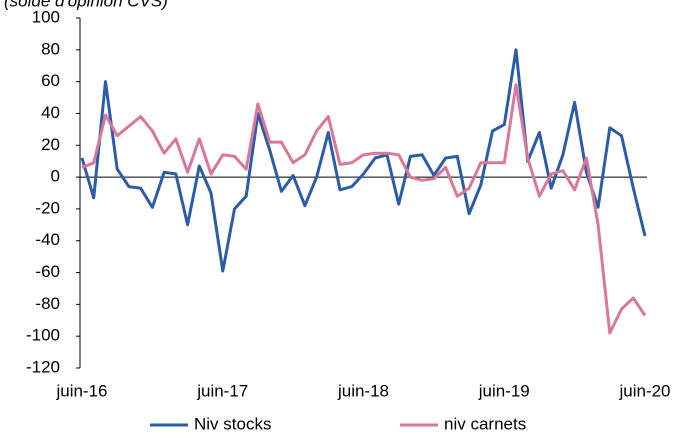 Image resolution: width=693 pixels, height=439 pixels. I want to click on legend-label: niv carnets, so click(485, 423).